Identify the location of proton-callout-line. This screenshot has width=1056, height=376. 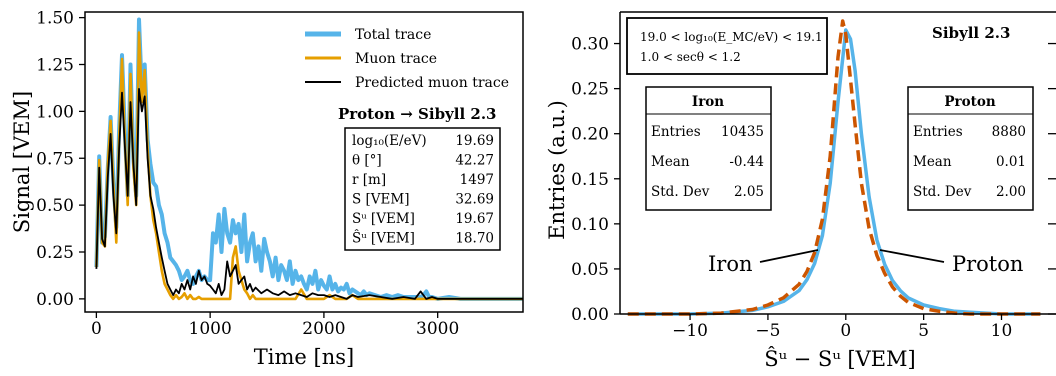
(912, 256).